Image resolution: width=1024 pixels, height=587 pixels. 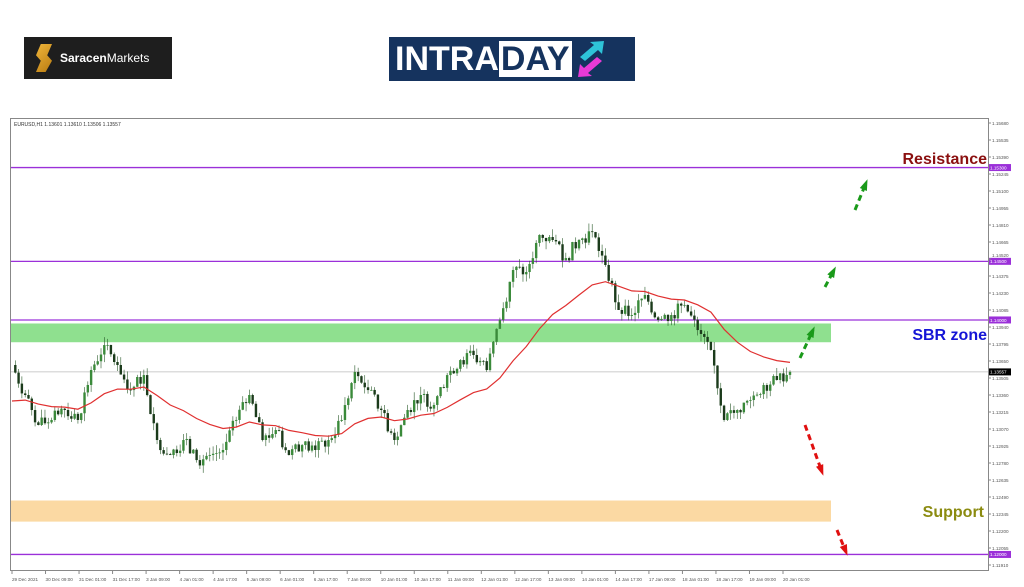 I want to click on x-tick-label: 6 Jan 17:00, so click(x=326, y=579).